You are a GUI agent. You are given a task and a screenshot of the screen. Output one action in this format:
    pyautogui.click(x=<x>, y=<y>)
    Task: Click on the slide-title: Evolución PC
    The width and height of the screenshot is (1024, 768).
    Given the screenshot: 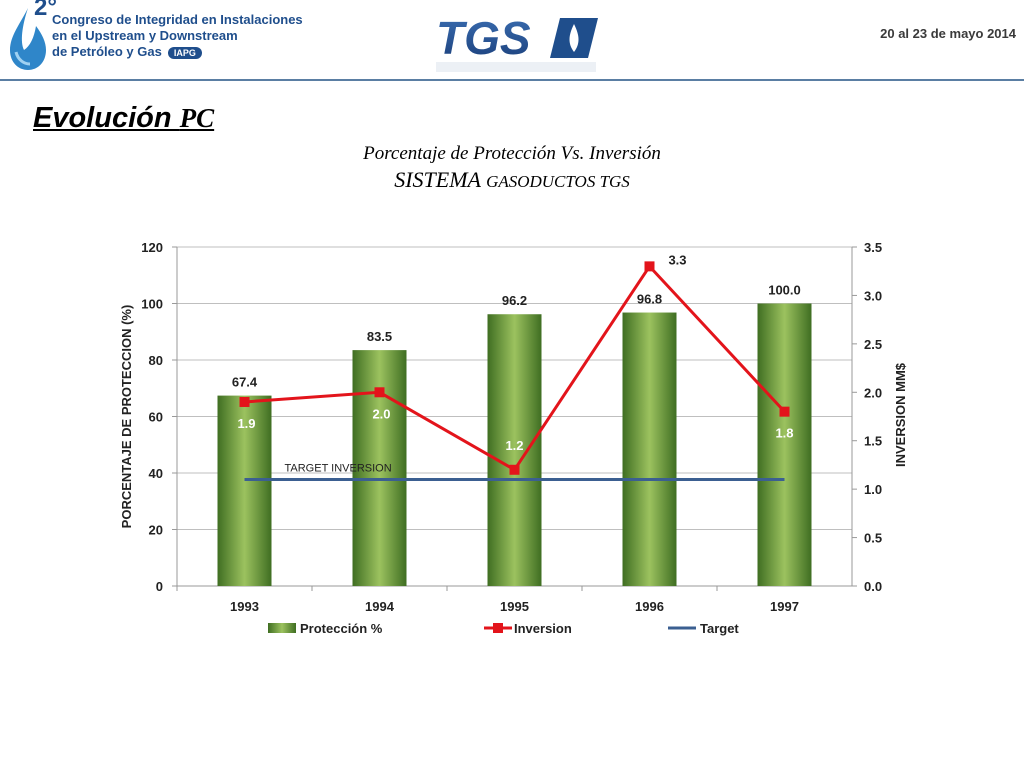 What is the action you would take?
    pyautogui.click(x=123, y=118)
    